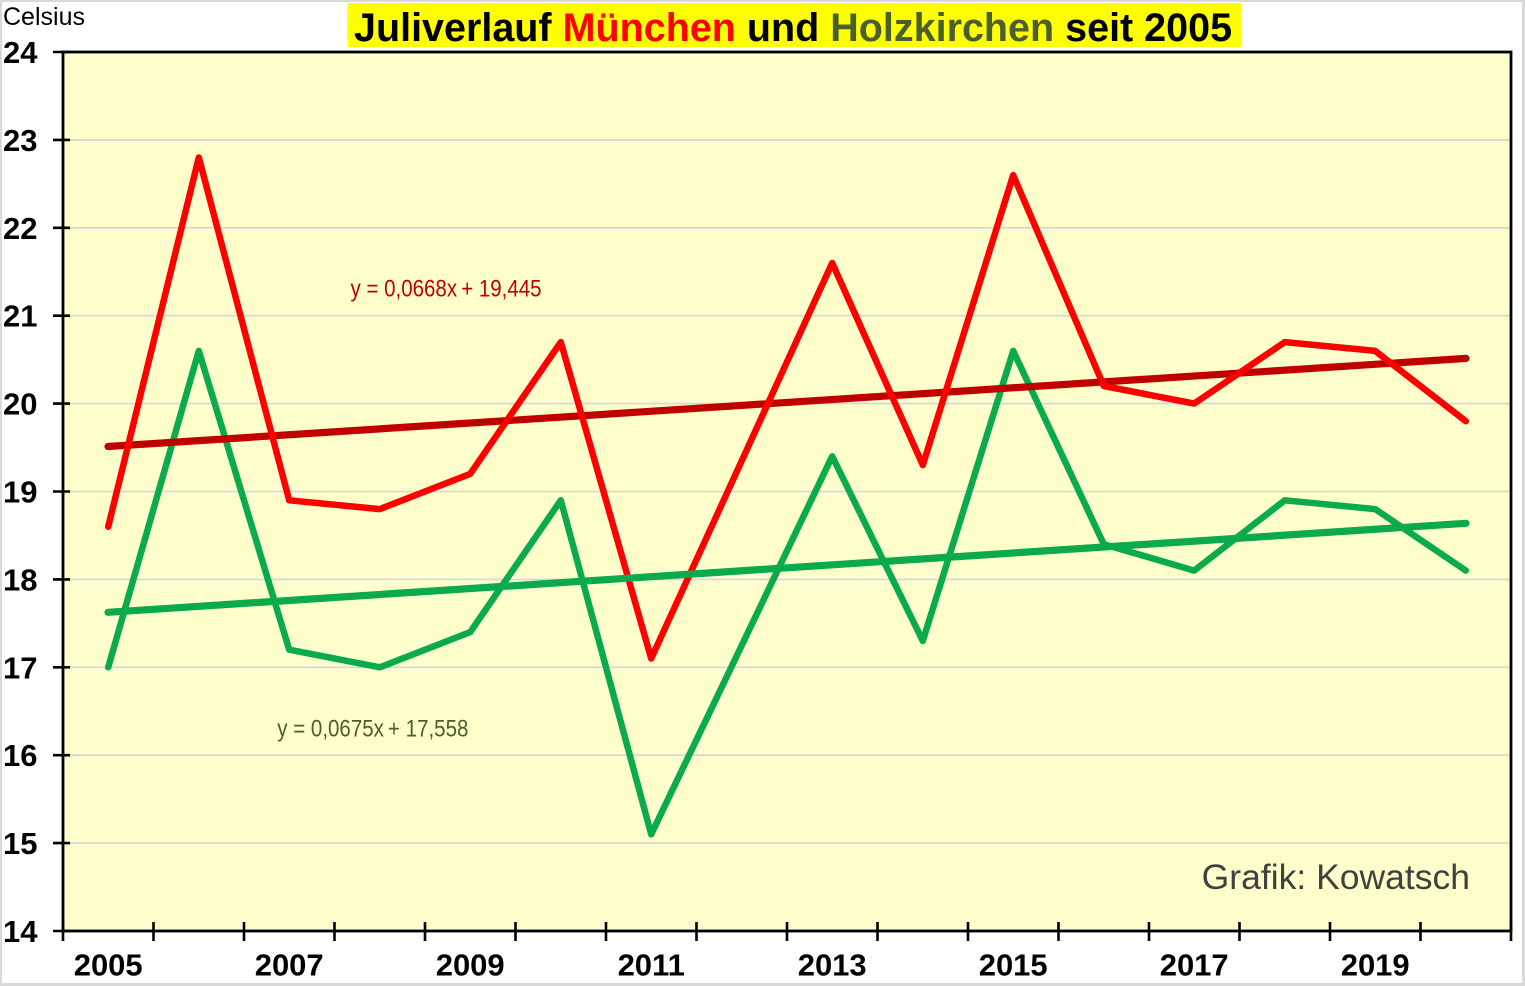  I want to click on svg-text: Celsius, so click(44, 17).